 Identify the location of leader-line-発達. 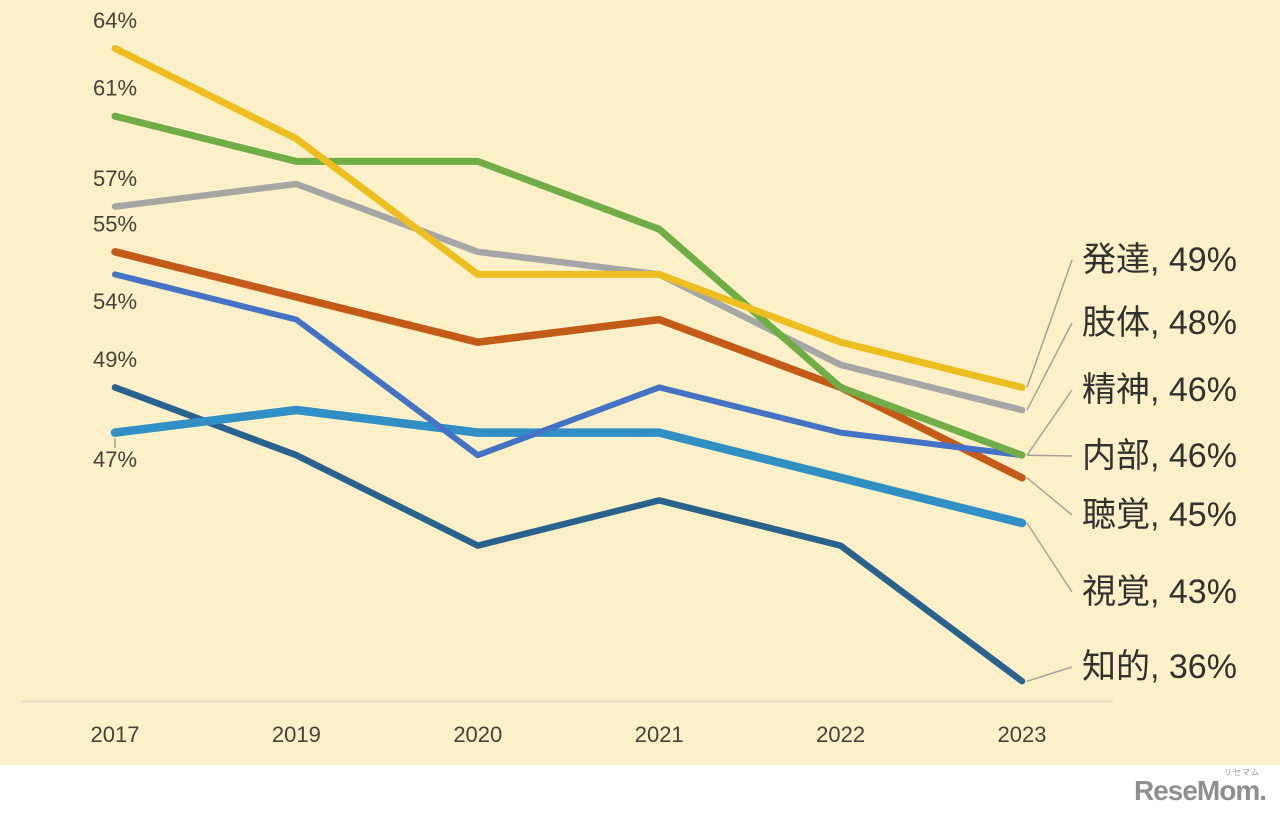
(1049, 323).